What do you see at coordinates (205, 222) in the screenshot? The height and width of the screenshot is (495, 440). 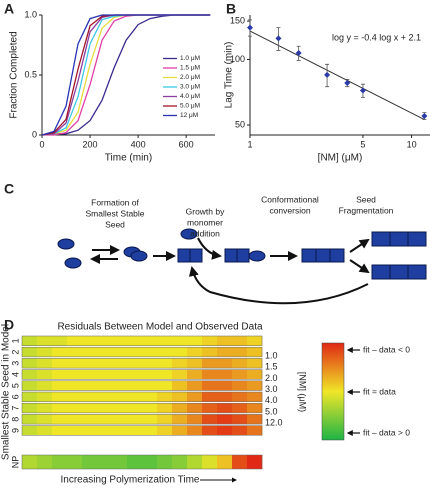 I see `step-label: monomer` at bounding box center [205, 222].